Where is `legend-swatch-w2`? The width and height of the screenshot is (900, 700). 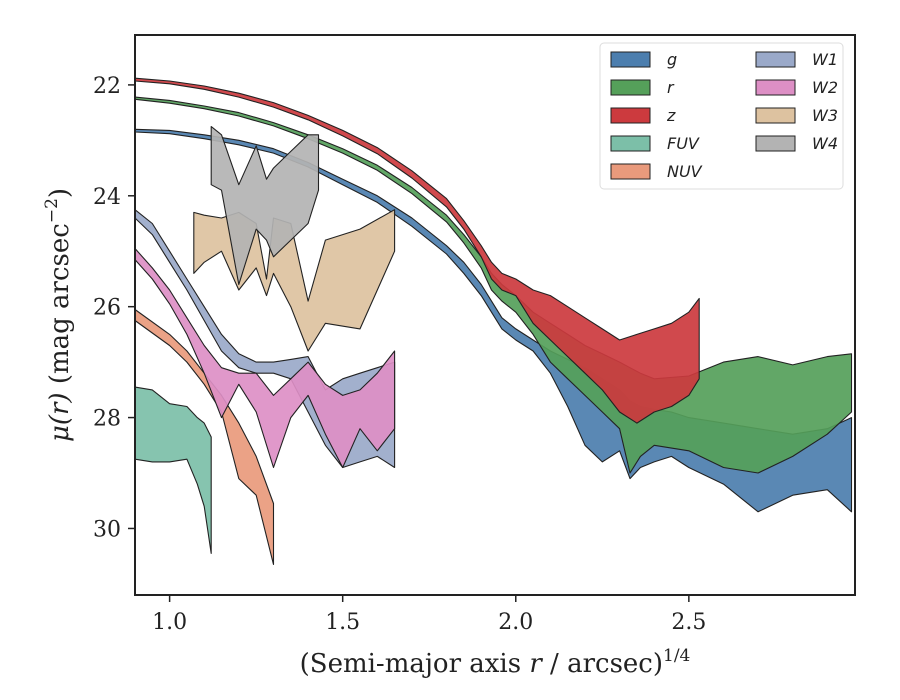
legend-swatch-w2 is located at coordinates (775, 87).